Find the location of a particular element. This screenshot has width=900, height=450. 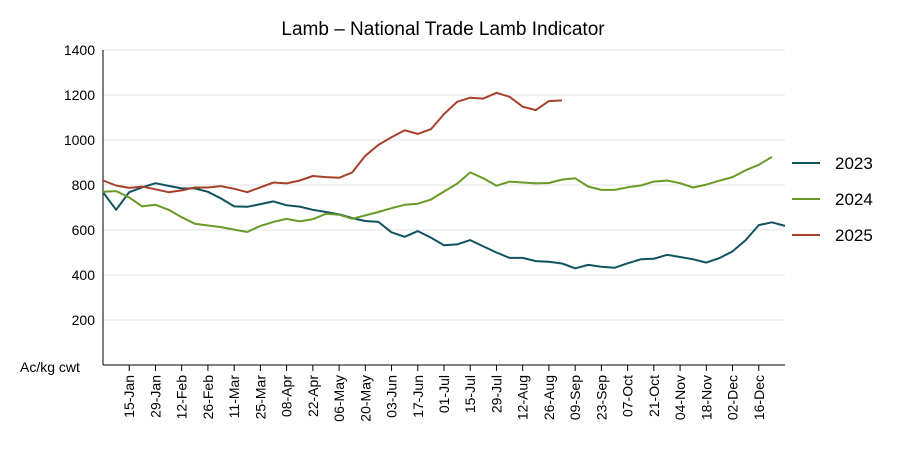

y-tick-label: 400 is located at coordinates (84, 275).